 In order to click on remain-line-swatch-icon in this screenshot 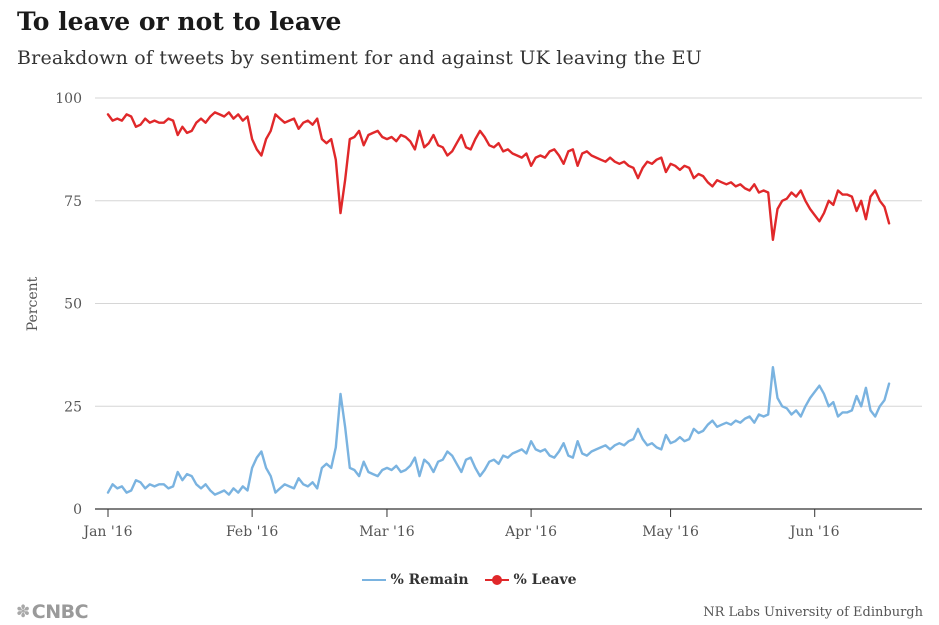, I will do `click(374, 580)`.